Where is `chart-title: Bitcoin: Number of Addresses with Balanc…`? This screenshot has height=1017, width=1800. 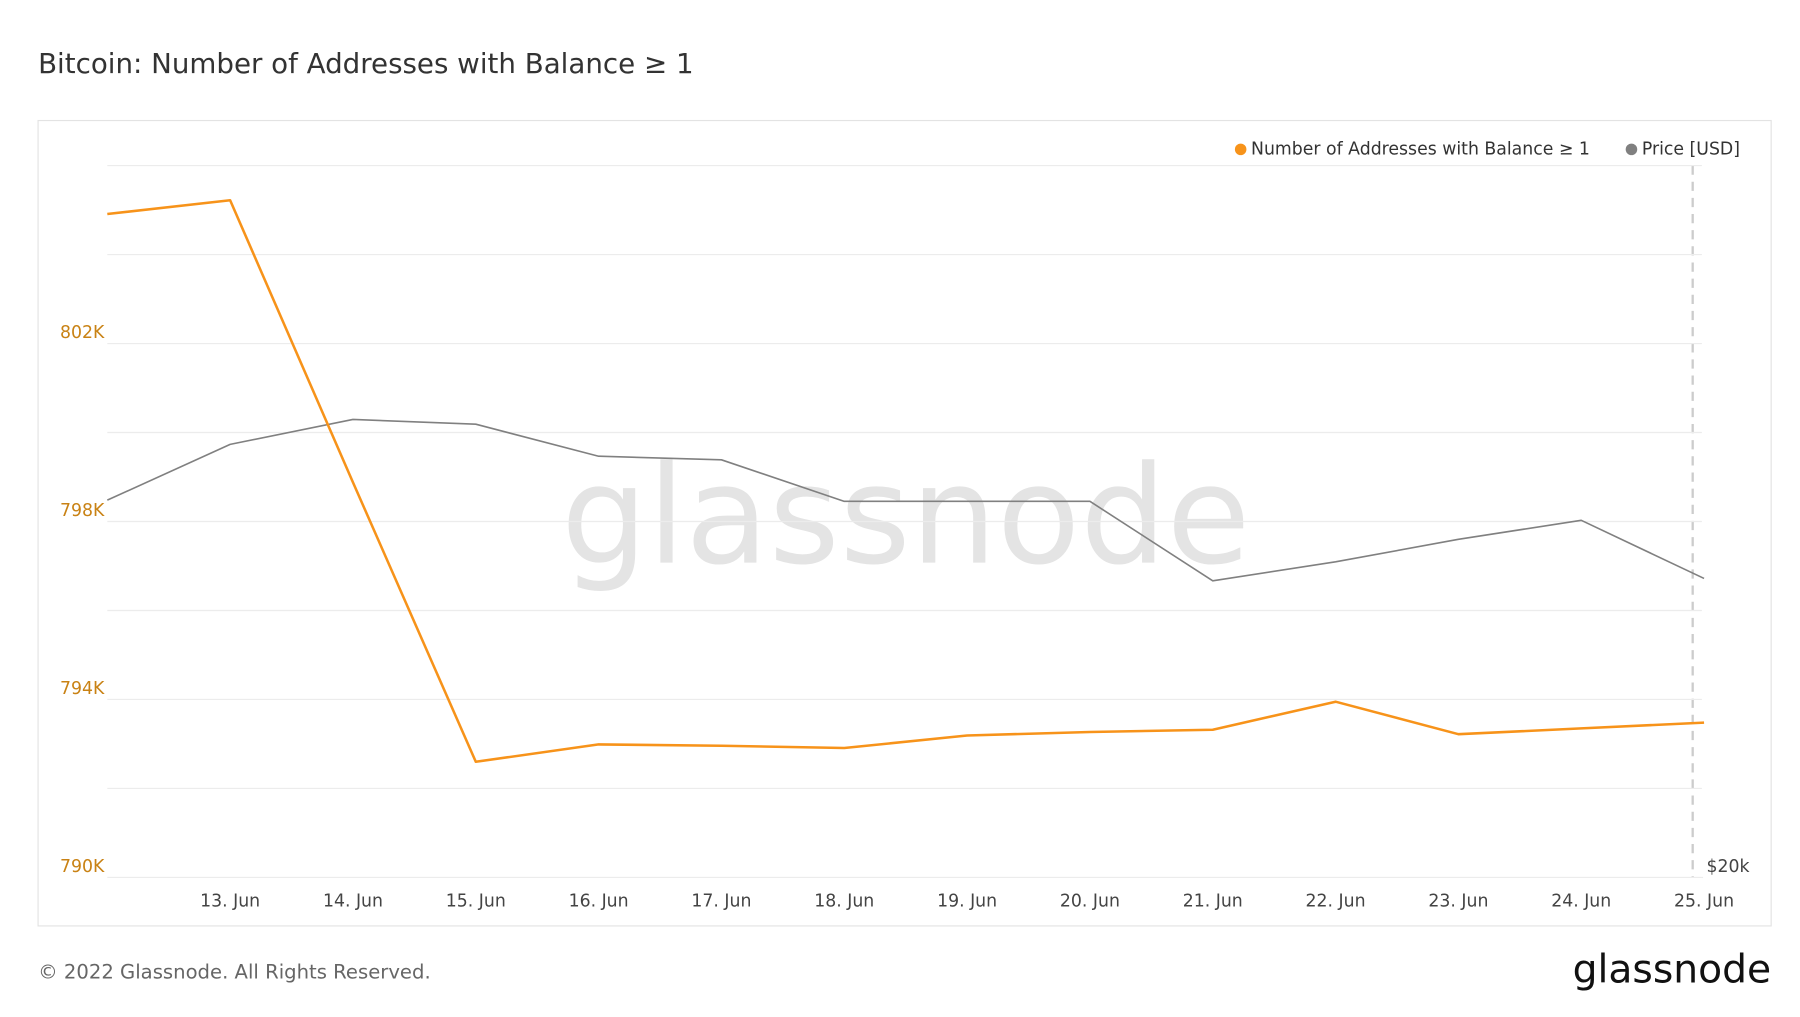
chart-title: Bitcoin: Number of Addresses with Balanc… is located at coordinates (366, 63).